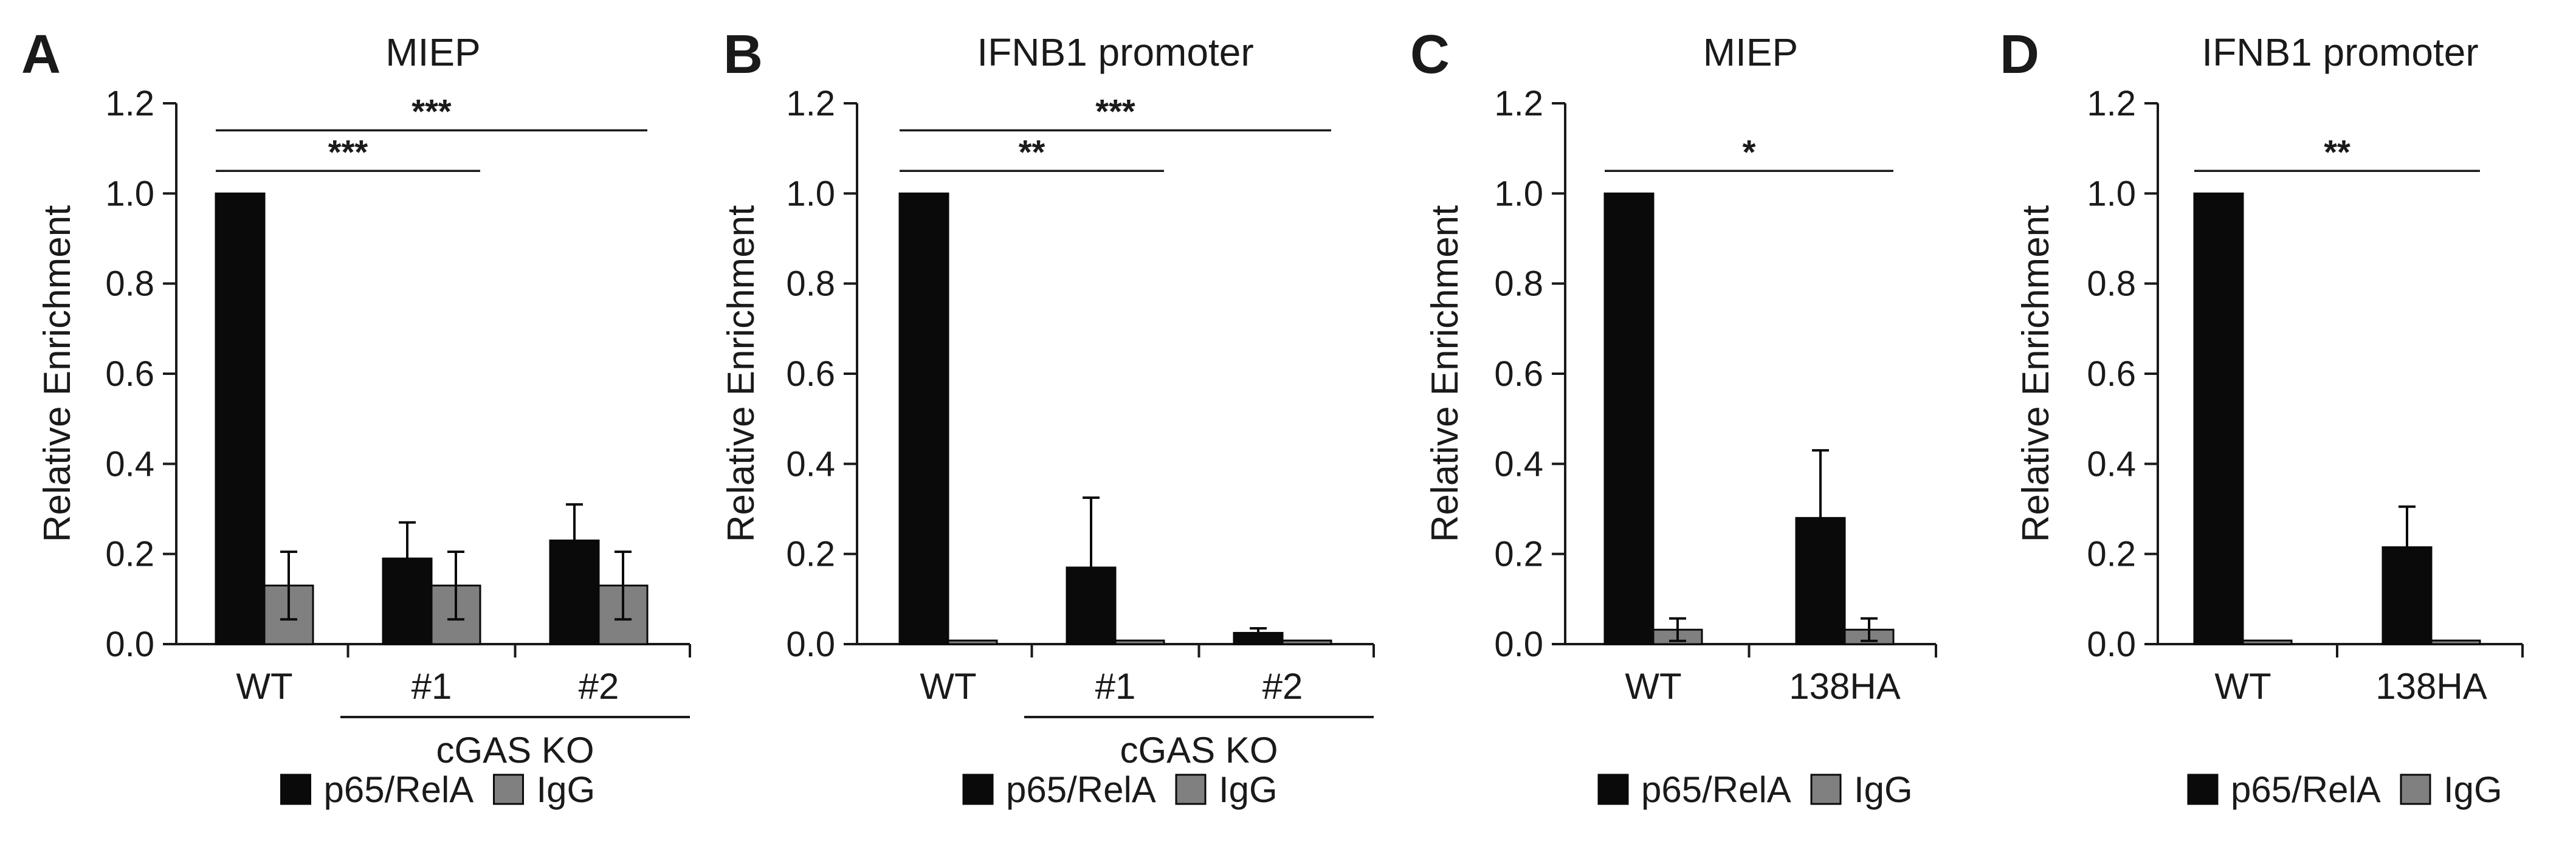 The height and width of the screenshot is (841, 2576). I want to click on panel-letter: D, so click(2020, 54).